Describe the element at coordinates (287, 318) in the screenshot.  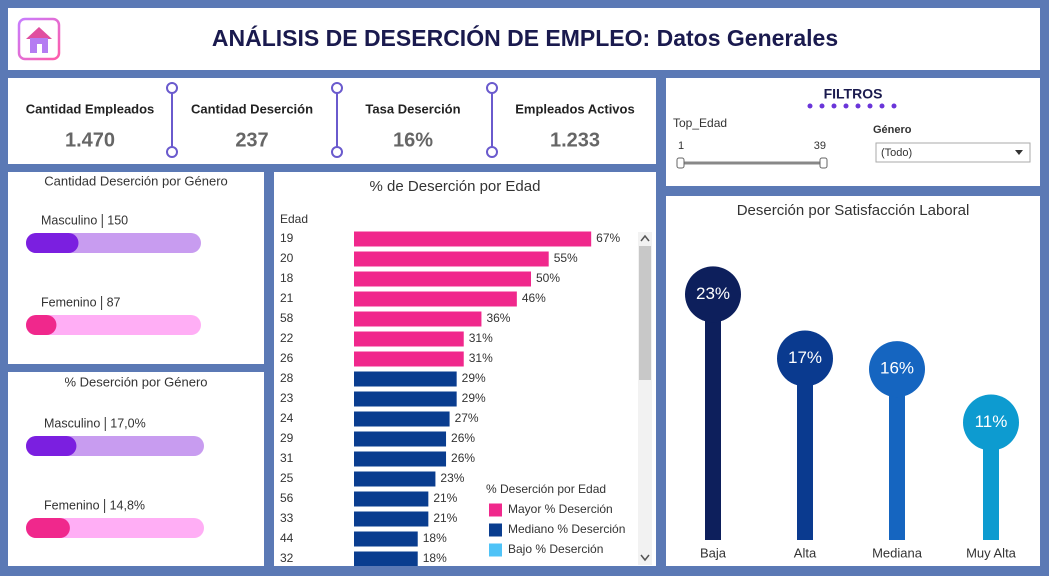
I see `category-label: 58` at that location.